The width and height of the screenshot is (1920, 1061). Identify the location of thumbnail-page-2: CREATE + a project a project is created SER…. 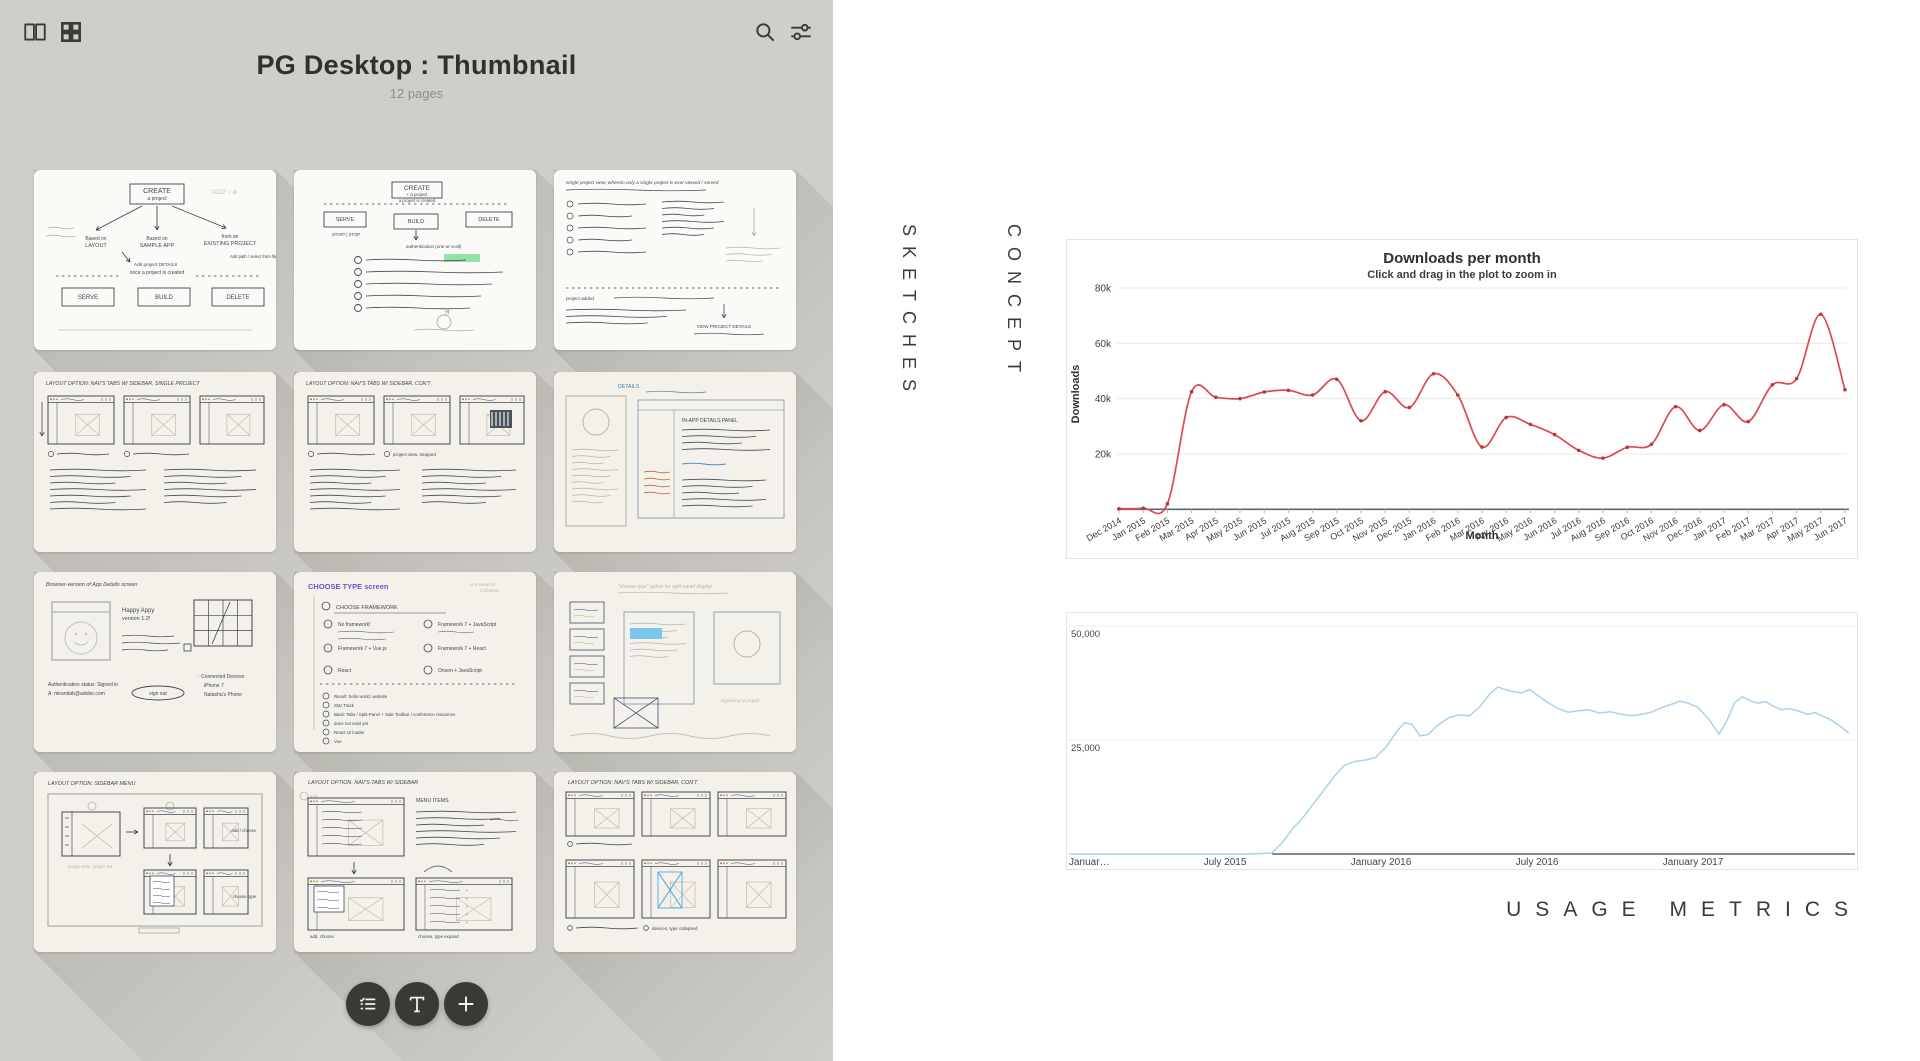
(415, 260).